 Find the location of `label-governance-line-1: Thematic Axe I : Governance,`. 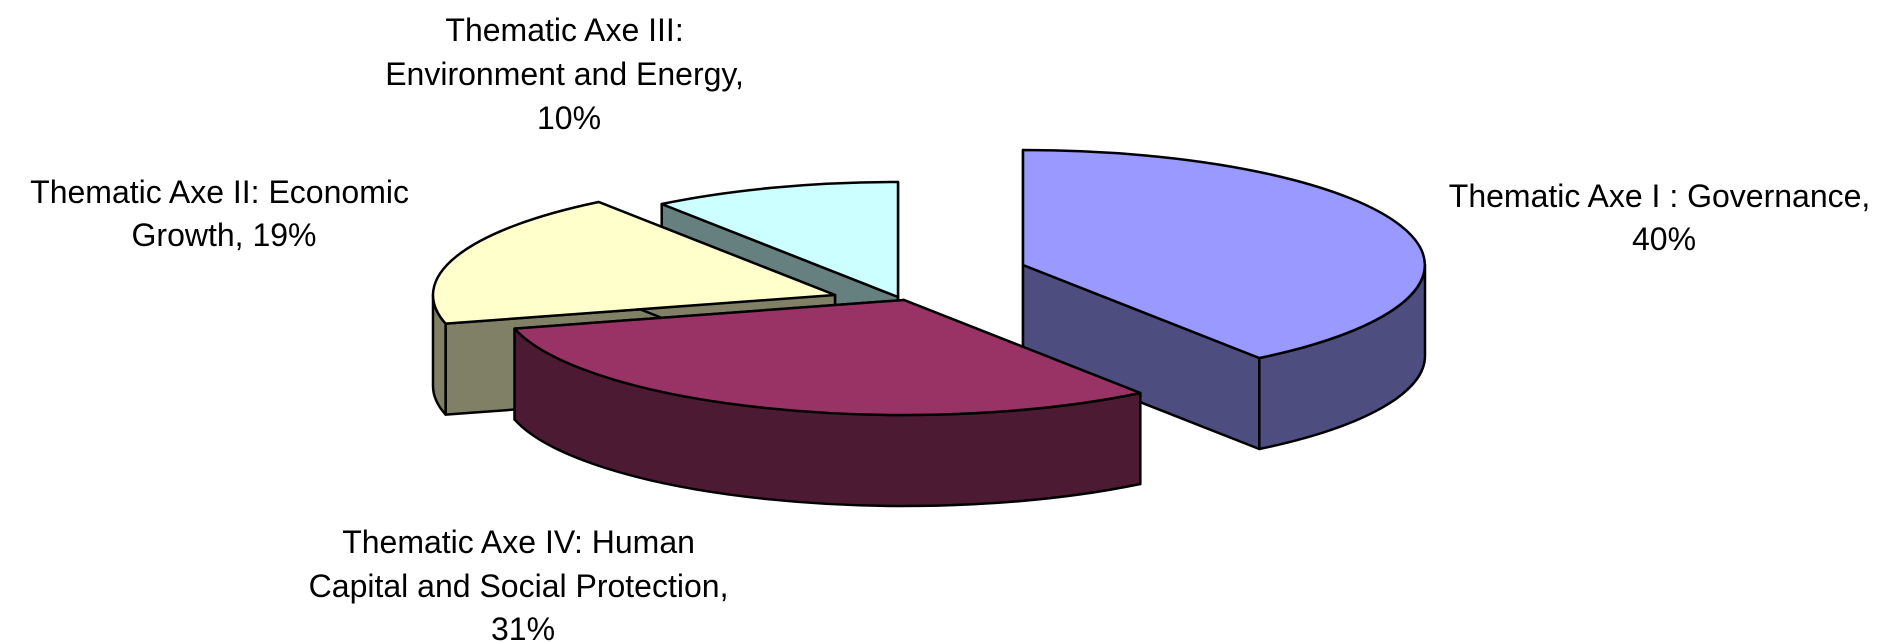

label-governance-line-1: Thematic Axe I : Governance, is located at coordinates (1660, 196).